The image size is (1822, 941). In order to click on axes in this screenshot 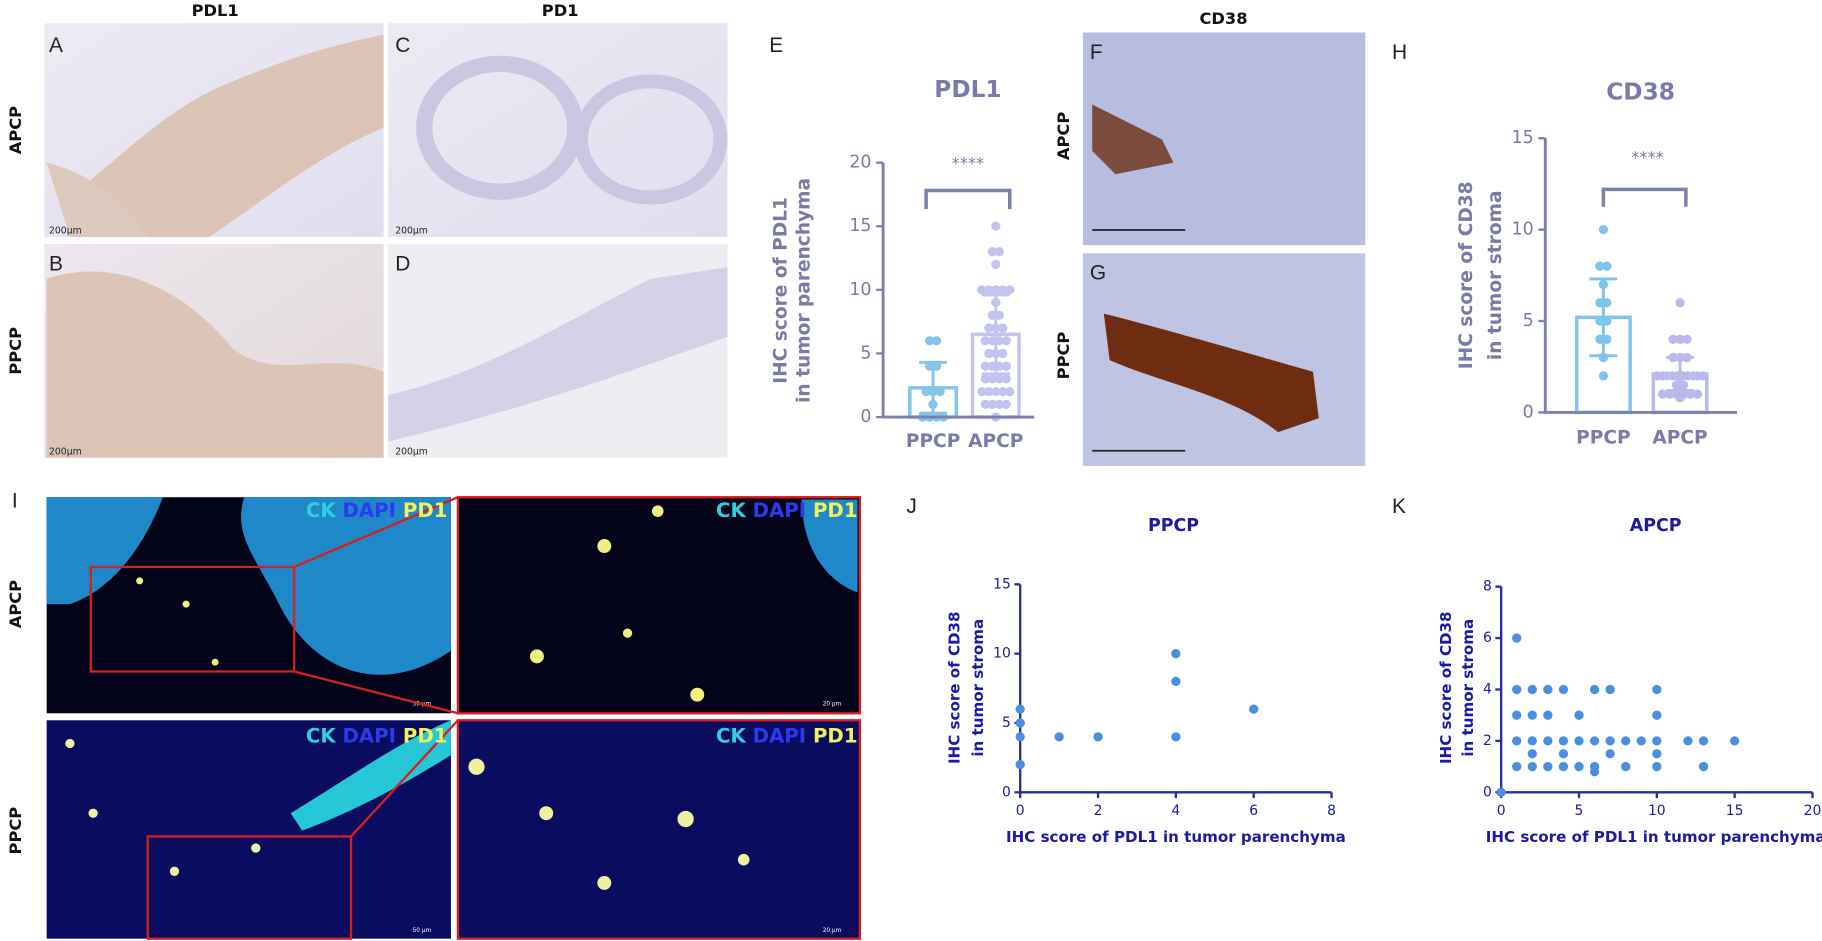, I will do `click(1640, 276)`.